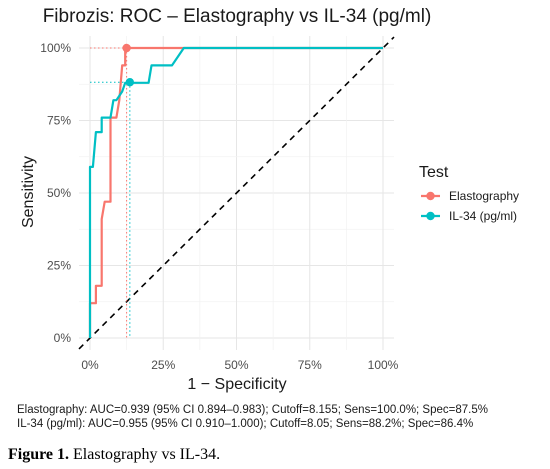 This screenshot has width=550, height=469. What do you see at coordinates (59, 193) in the screenshot?
I see `y-tick-label: 50%` at bounding box center [59, 193].